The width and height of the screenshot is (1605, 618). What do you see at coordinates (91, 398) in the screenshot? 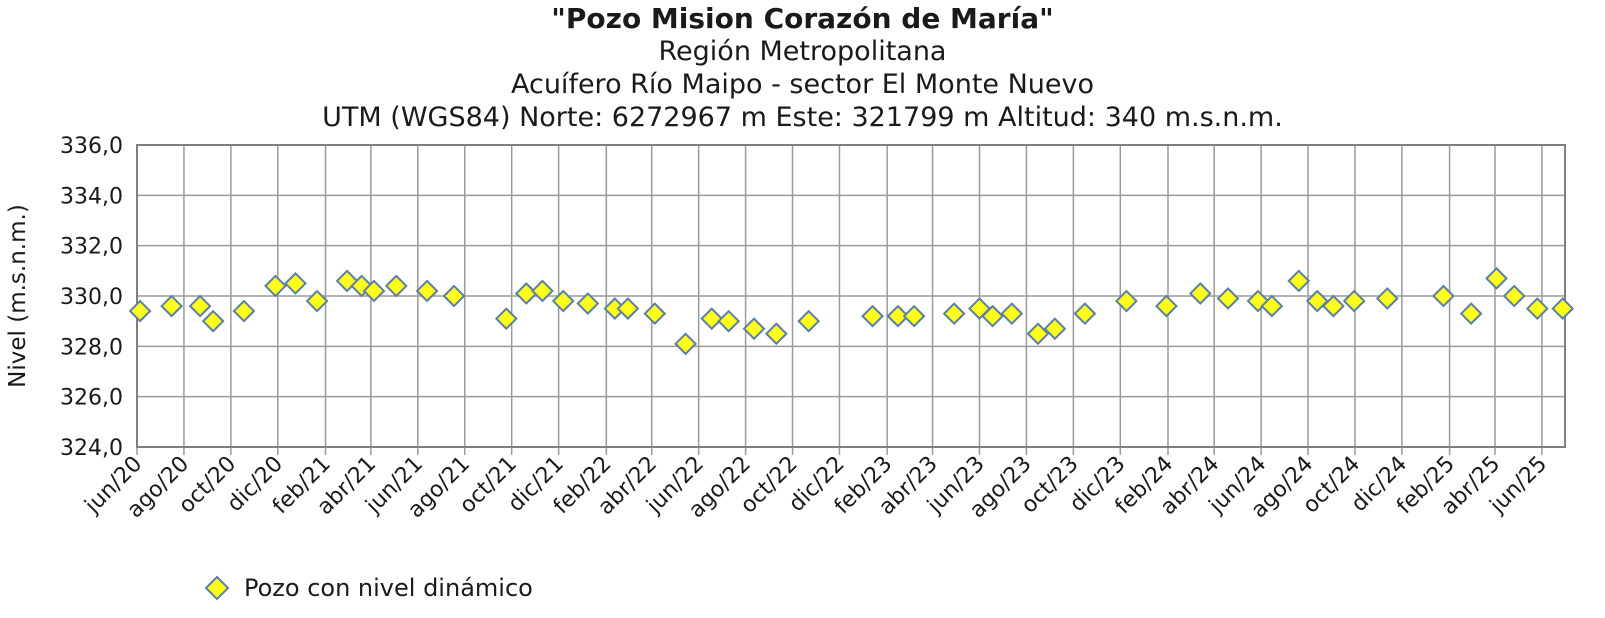
I see `y-tick-label: 326,0` at bounding box center [91, 398].